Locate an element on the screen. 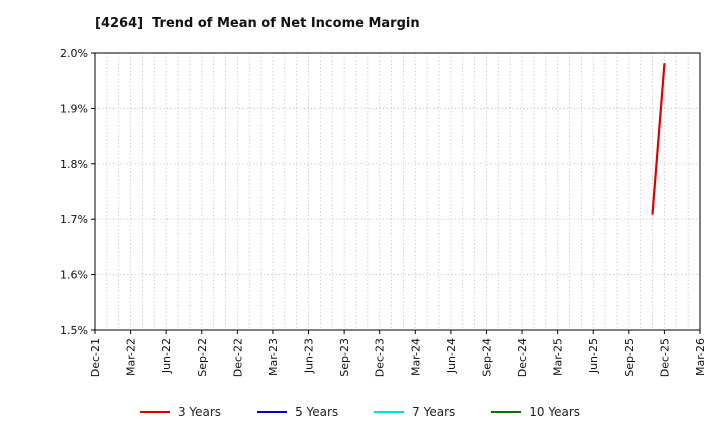 This screenshot has height=440, width=720. svg-text: Jun-25 is located at coordinates (593, 356).